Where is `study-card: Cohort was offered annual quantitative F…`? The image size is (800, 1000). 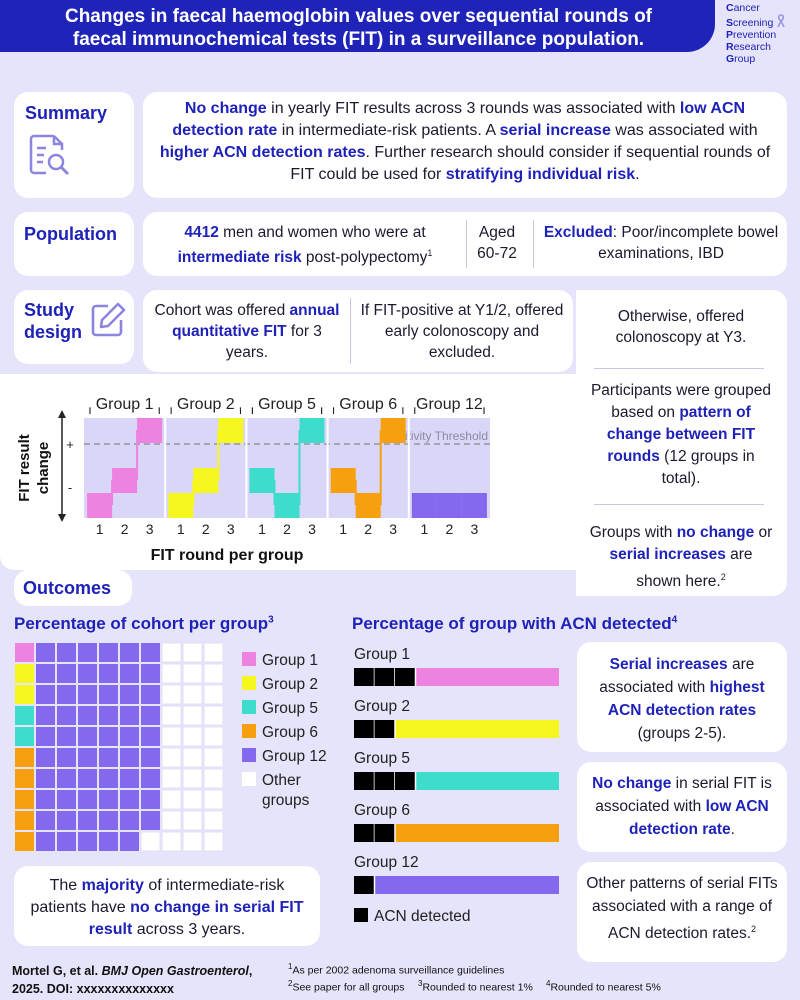 study-card: Cohort was offered annual quantitative F… is located at coordinates (358, 331).